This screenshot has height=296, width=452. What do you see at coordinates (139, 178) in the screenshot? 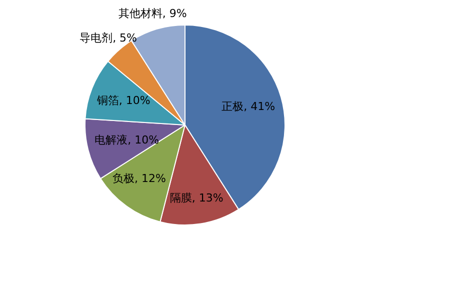
I see `slice-label: 负极, 12%` at bounding box center [139, 178].